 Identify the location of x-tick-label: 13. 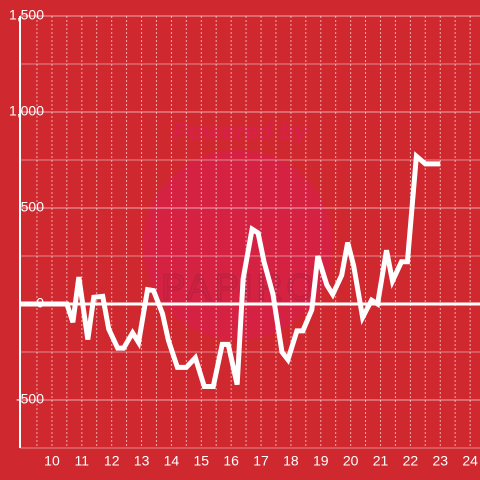
(142, 461).